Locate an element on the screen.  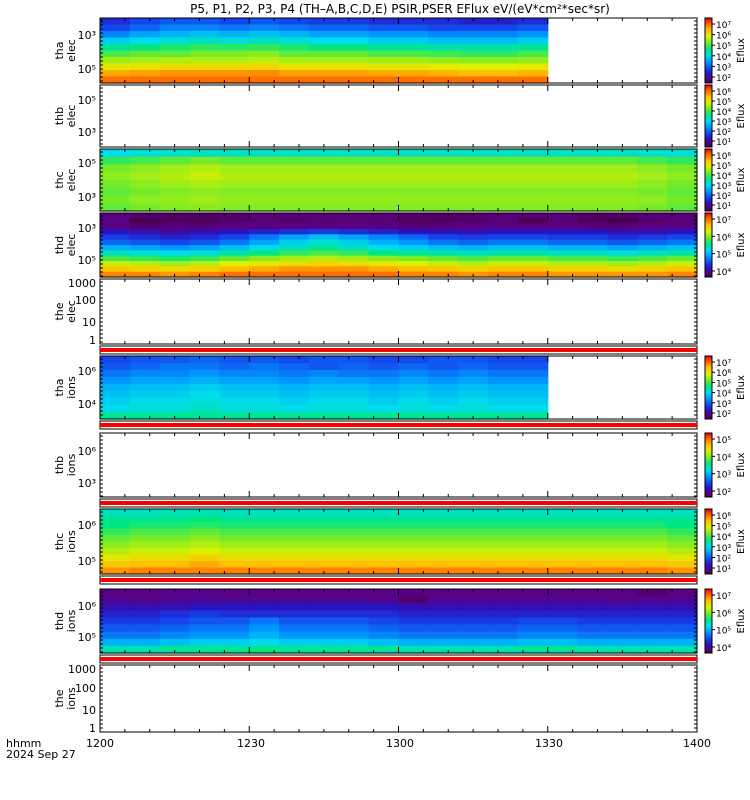
y-tick-label: 10³ is located at coordinates (87, 228).